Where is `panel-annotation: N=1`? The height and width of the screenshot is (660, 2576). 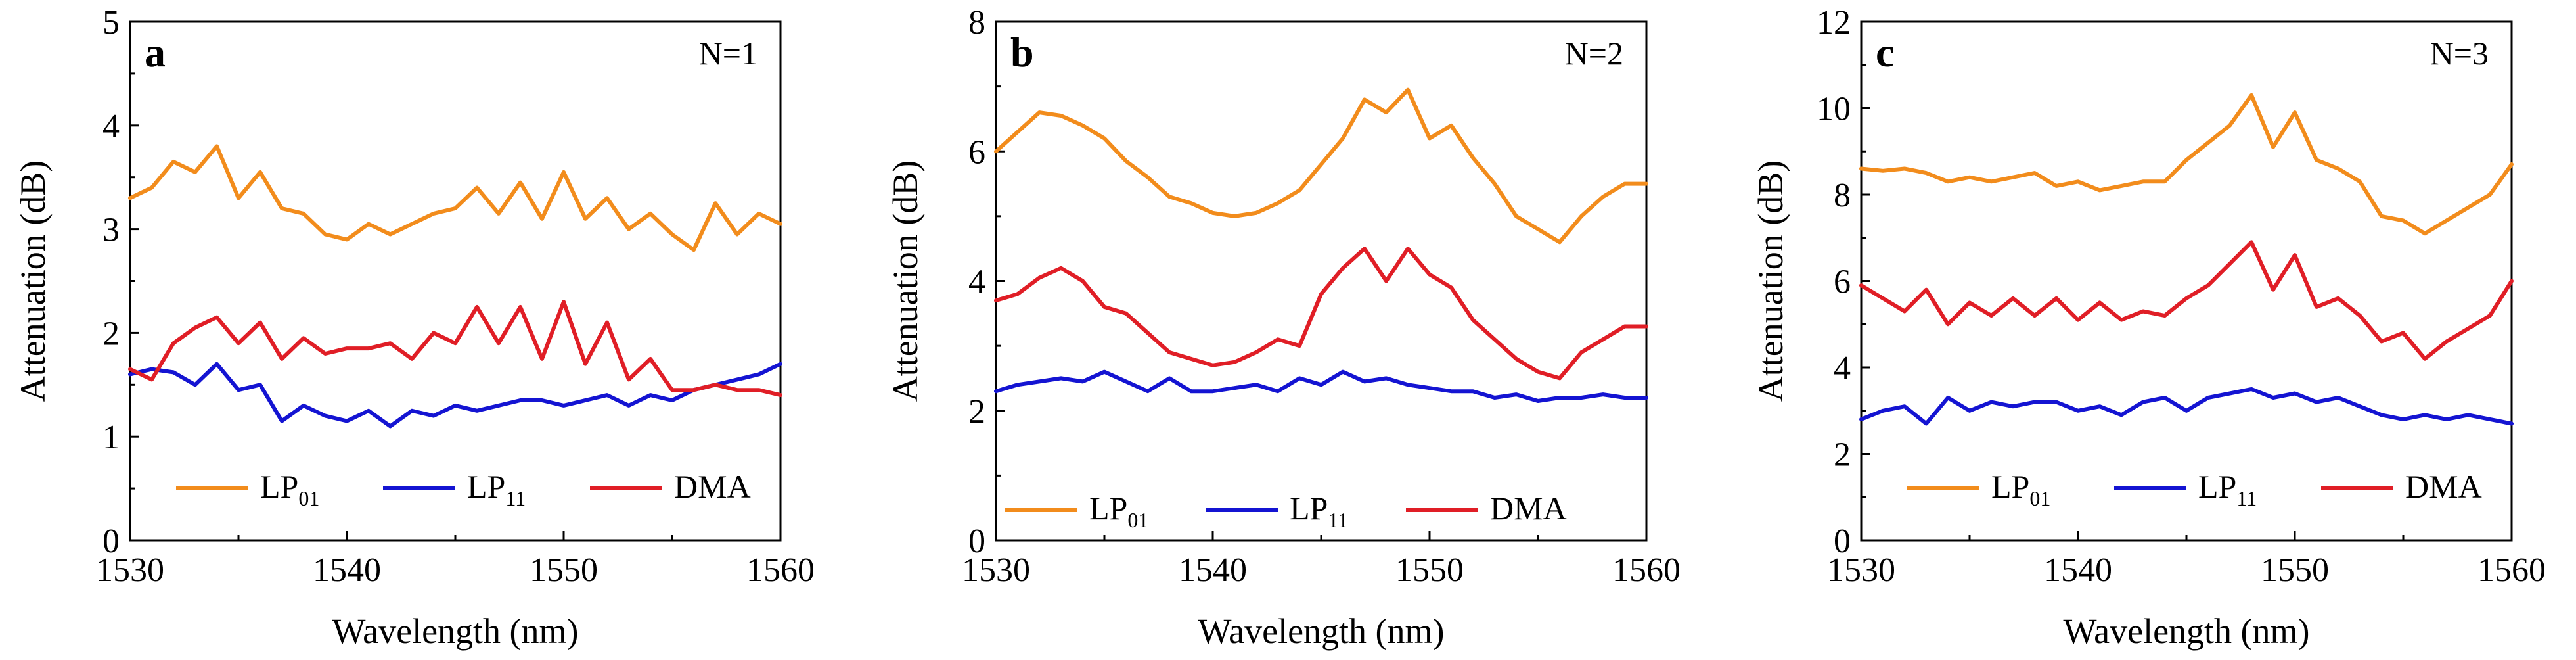 panel-annotation: N=1 is located at coordinates (728, 53).